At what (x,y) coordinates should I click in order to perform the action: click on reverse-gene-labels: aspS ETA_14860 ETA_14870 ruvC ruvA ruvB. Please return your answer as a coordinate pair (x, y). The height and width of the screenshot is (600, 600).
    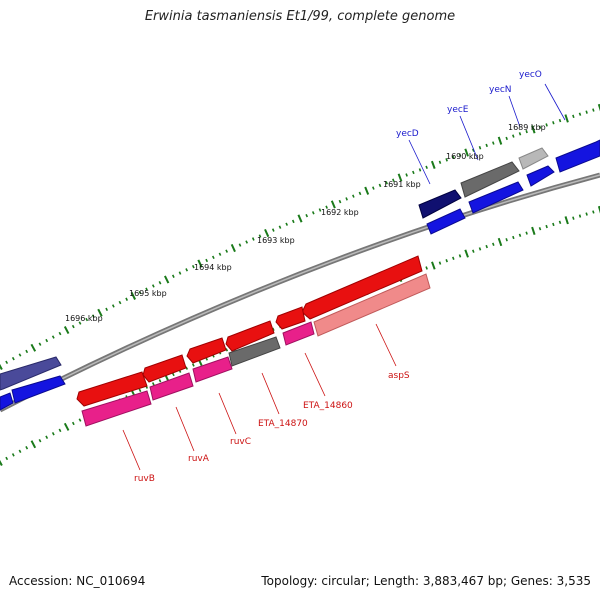
    Looking at the image, I should click on (272, 427).